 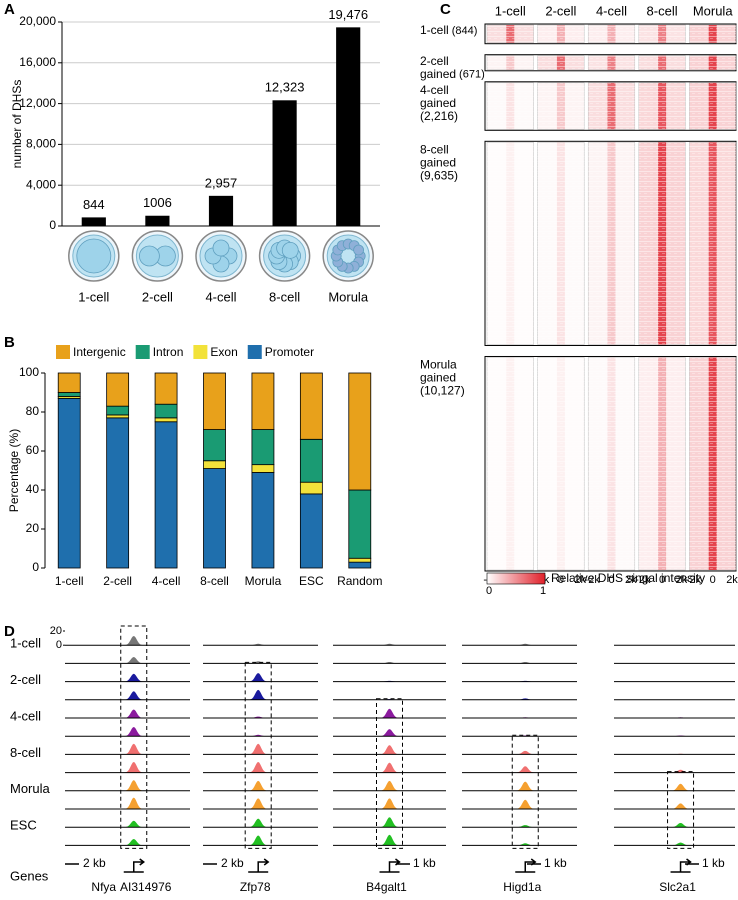 What do you see at coordinates (33, 489) in the screenshot?
I see `y-tick-label: 40` at bounding box center [33, 489].